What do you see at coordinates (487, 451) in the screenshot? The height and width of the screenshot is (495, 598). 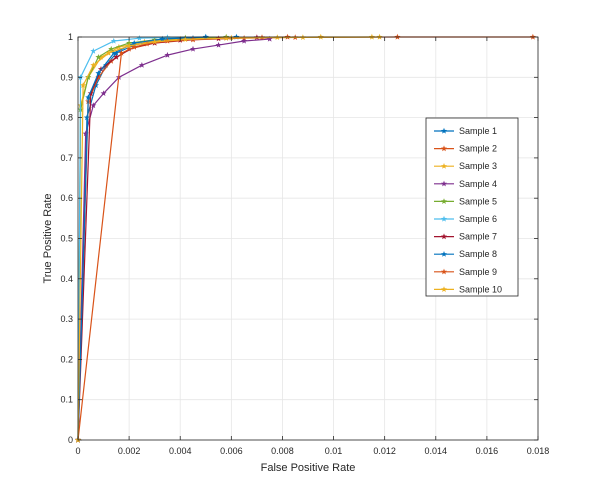 I see `x-tick-label: 0.016` at bounding box center [487, 451].